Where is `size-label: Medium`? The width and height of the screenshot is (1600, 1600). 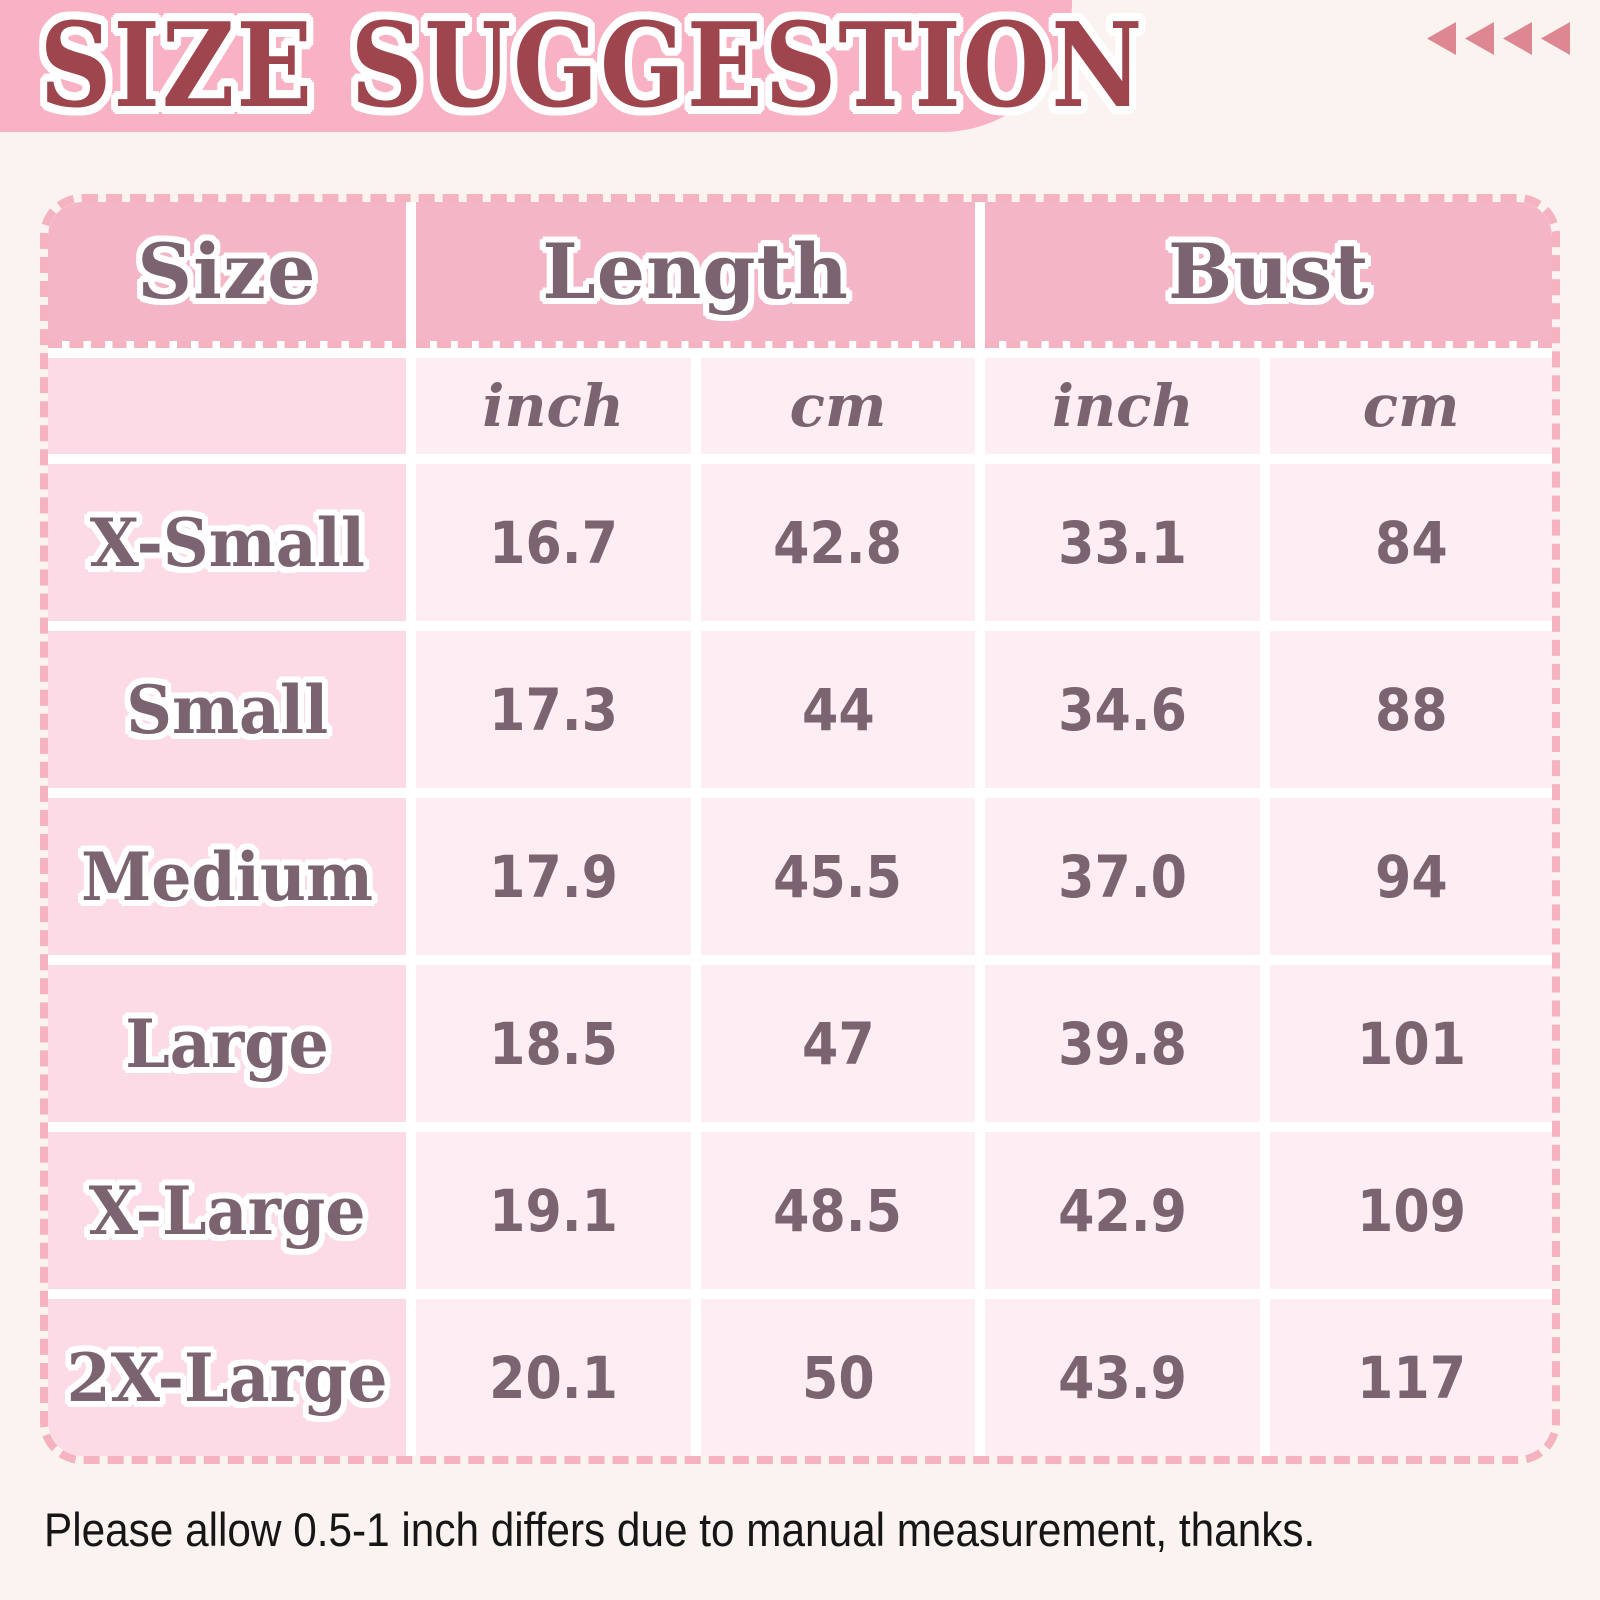 size-label: Medium is located at coordinates (226, 876).